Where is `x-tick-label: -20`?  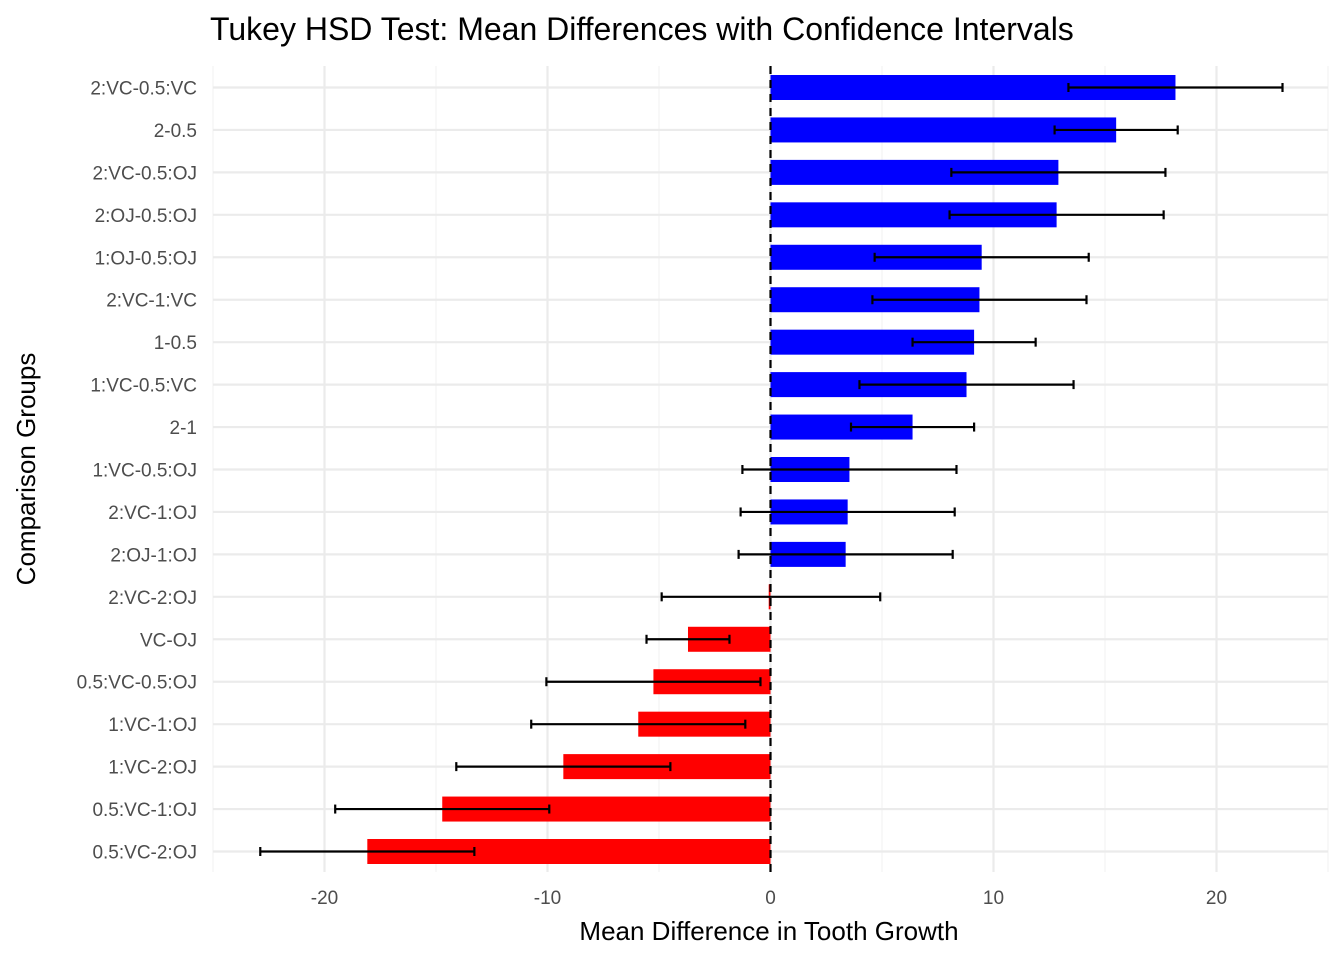 x-tick-label: -20 is located at coordinates (324, 898).